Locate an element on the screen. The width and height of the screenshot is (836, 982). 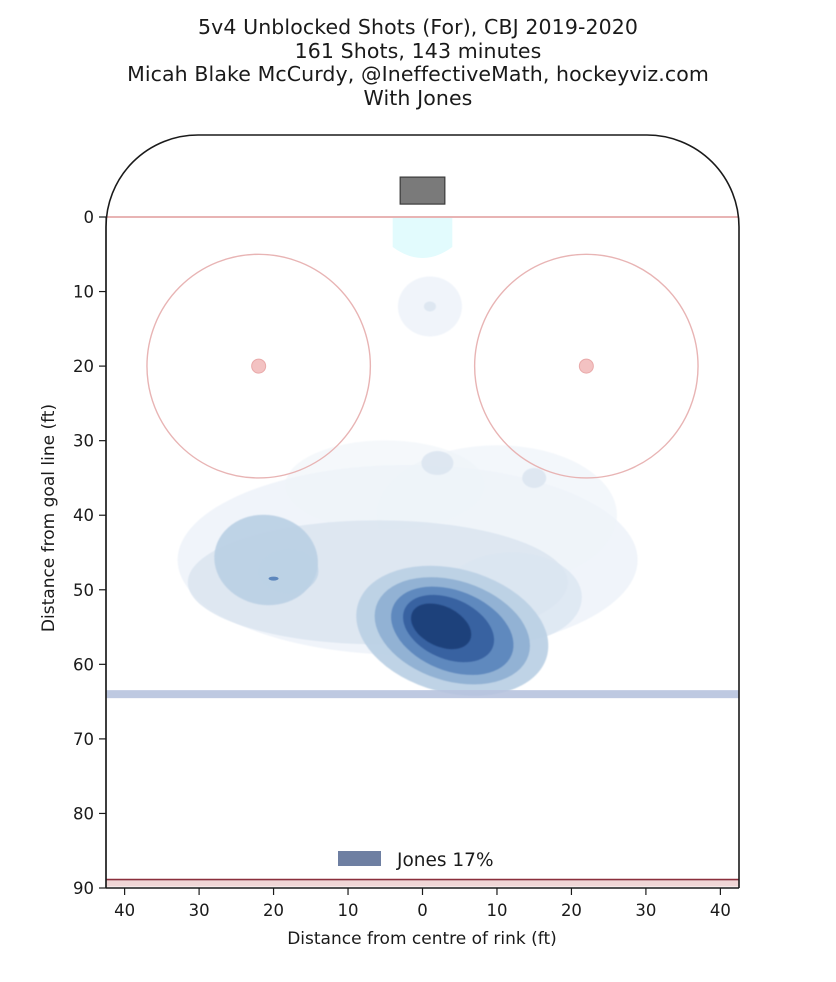
y-tick-label: 90 is located at coordinates (83, 888).